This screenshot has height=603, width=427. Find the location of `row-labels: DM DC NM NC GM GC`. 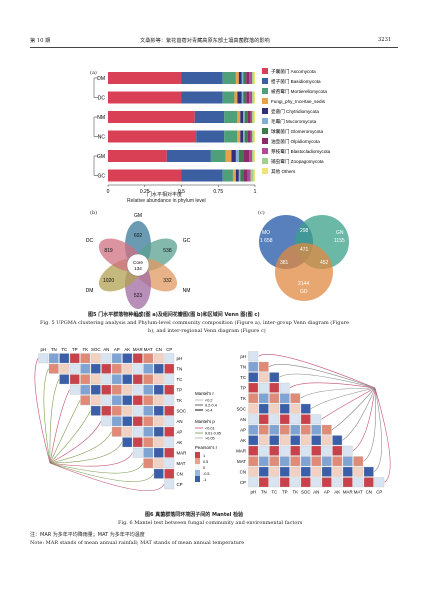

row-labels: DM DC NM NC GM GC is located at coordinates (101, 128).